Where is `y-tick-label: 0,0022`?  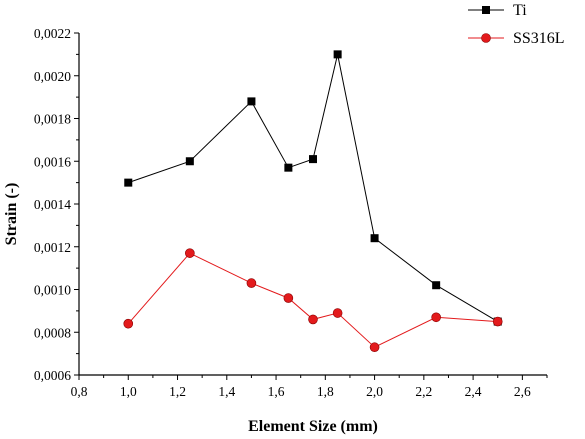
y-tick-label: 0,0022 is located at coordinates (52, 33).